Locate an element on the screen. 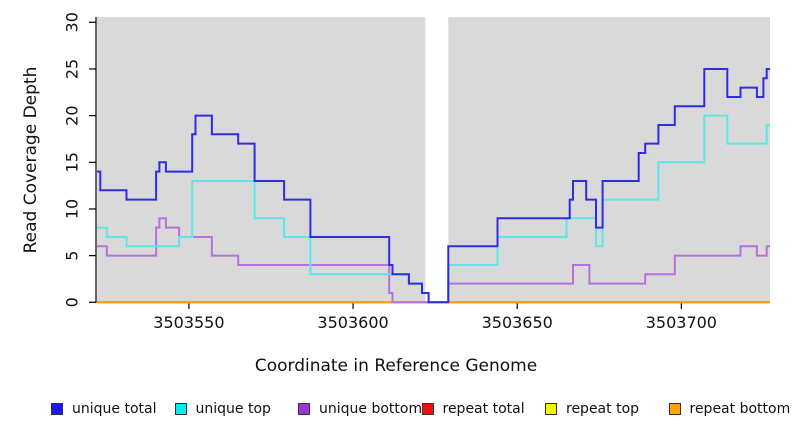  legend-item-repeat-top: repeat top is located at coordinates (607, 409).